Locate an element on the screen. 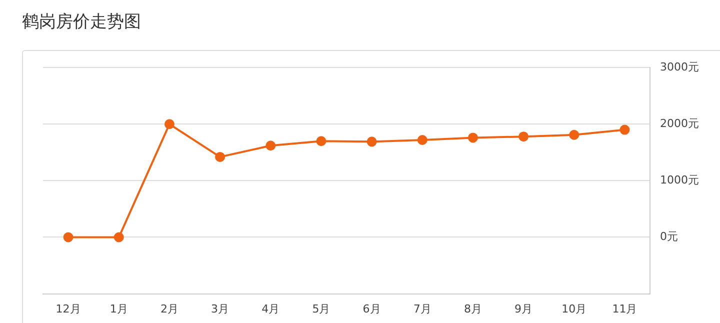 This screenshot has width=720, height=323. y-tick-label: 2000元 is located at coordinates (680, 123).